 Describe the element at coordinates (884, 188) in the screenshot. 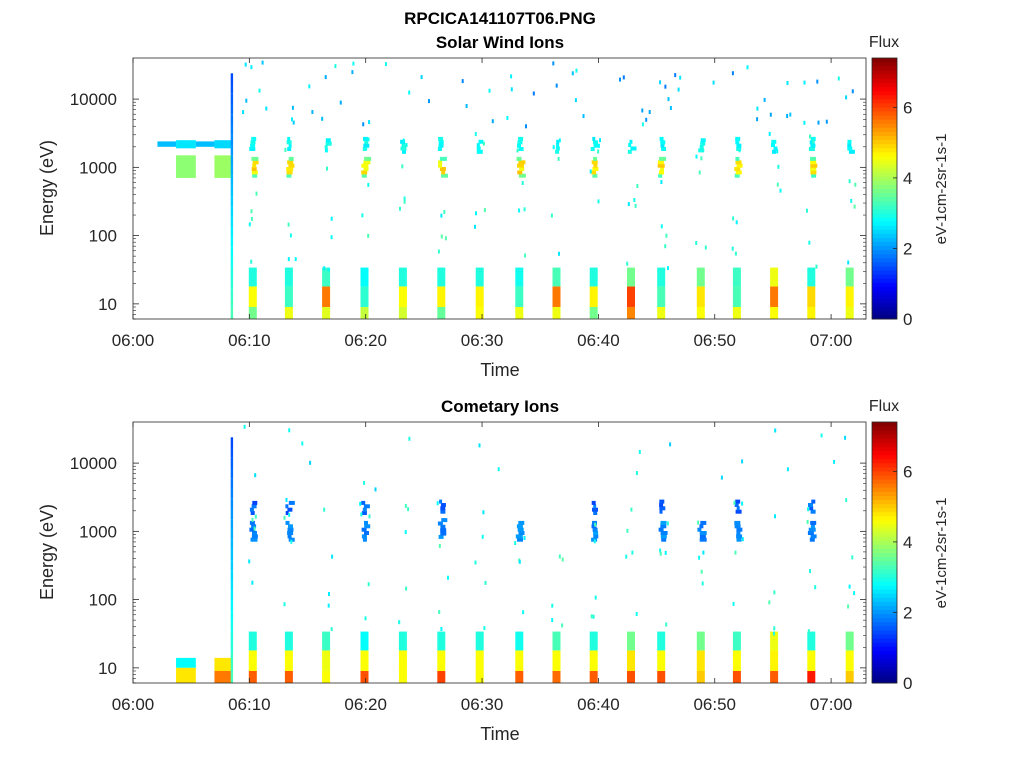

I see `colorbar-frame` at that location.